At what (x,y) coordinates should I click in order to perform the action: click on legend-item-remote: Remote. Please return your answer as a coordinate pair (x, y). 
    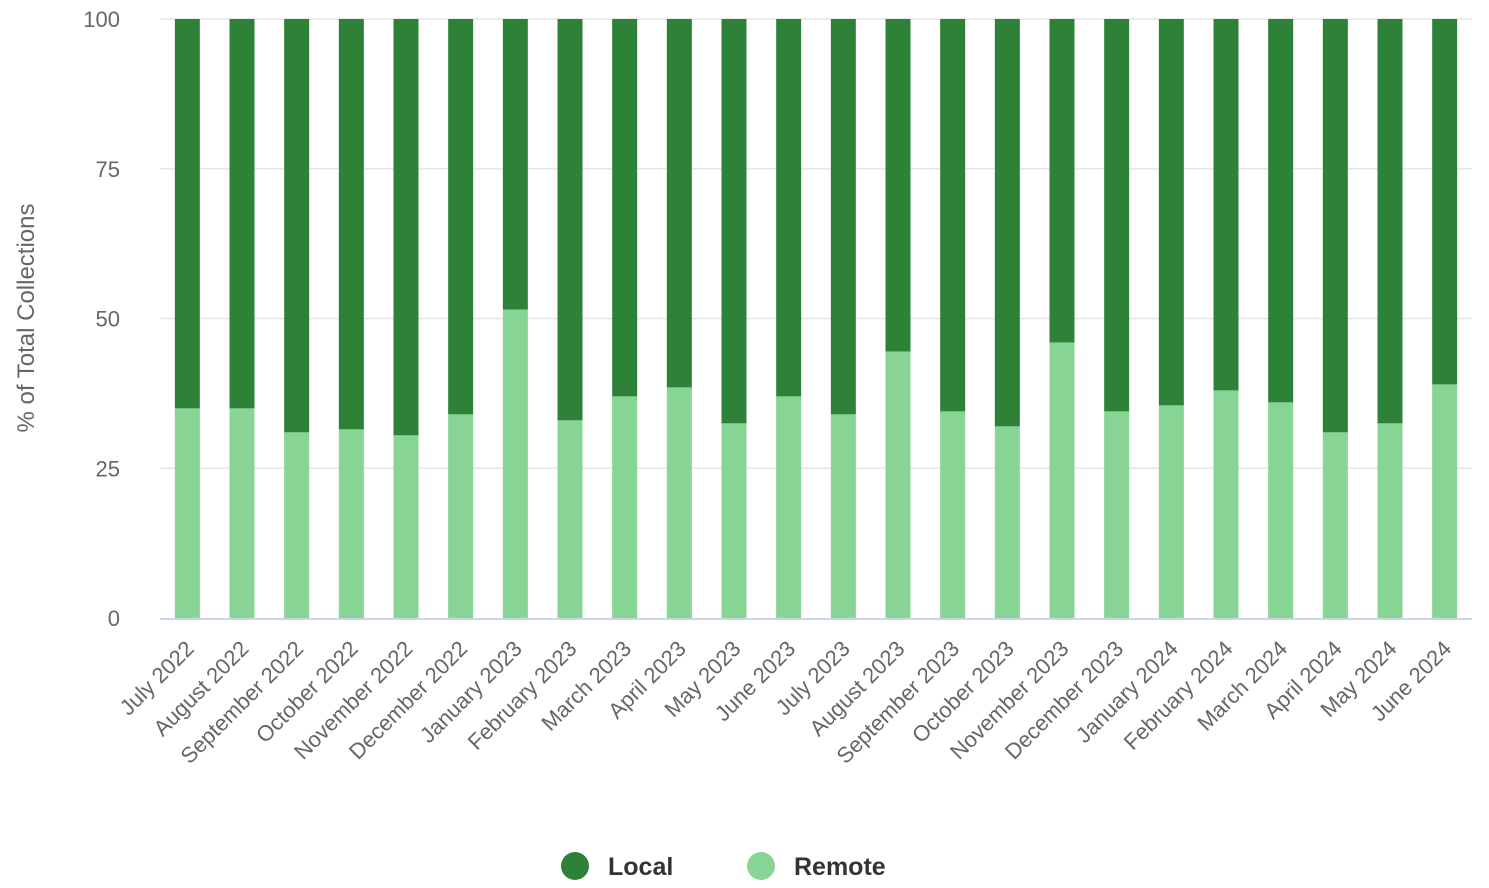
    Looking at the image, I should click on (816, 866).